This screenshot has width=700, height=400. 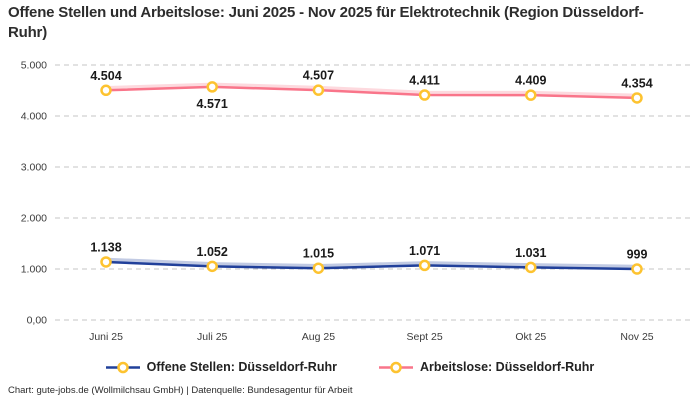 I want to click on data-point-value-label: 4.411, so click(x=424, y=81).